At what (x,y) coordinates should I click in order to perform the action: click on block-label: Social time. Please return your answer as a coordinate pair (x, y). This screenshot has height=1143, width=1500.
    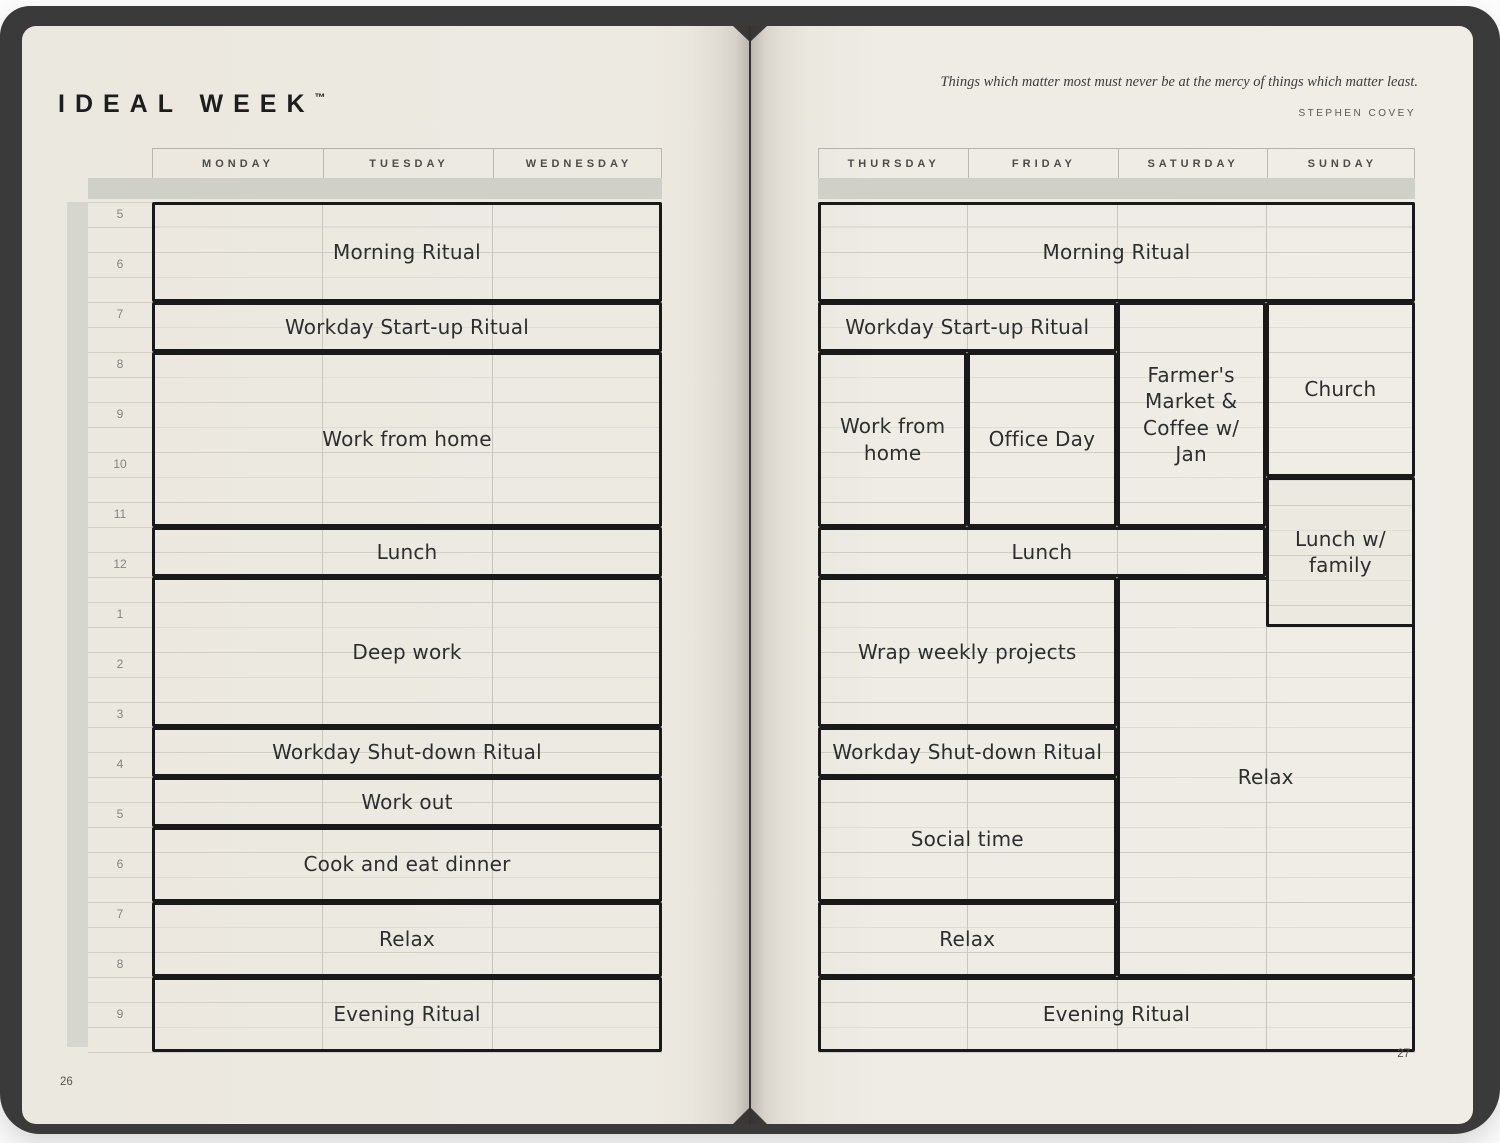
    Looking at the image, I should click on (967, 839).